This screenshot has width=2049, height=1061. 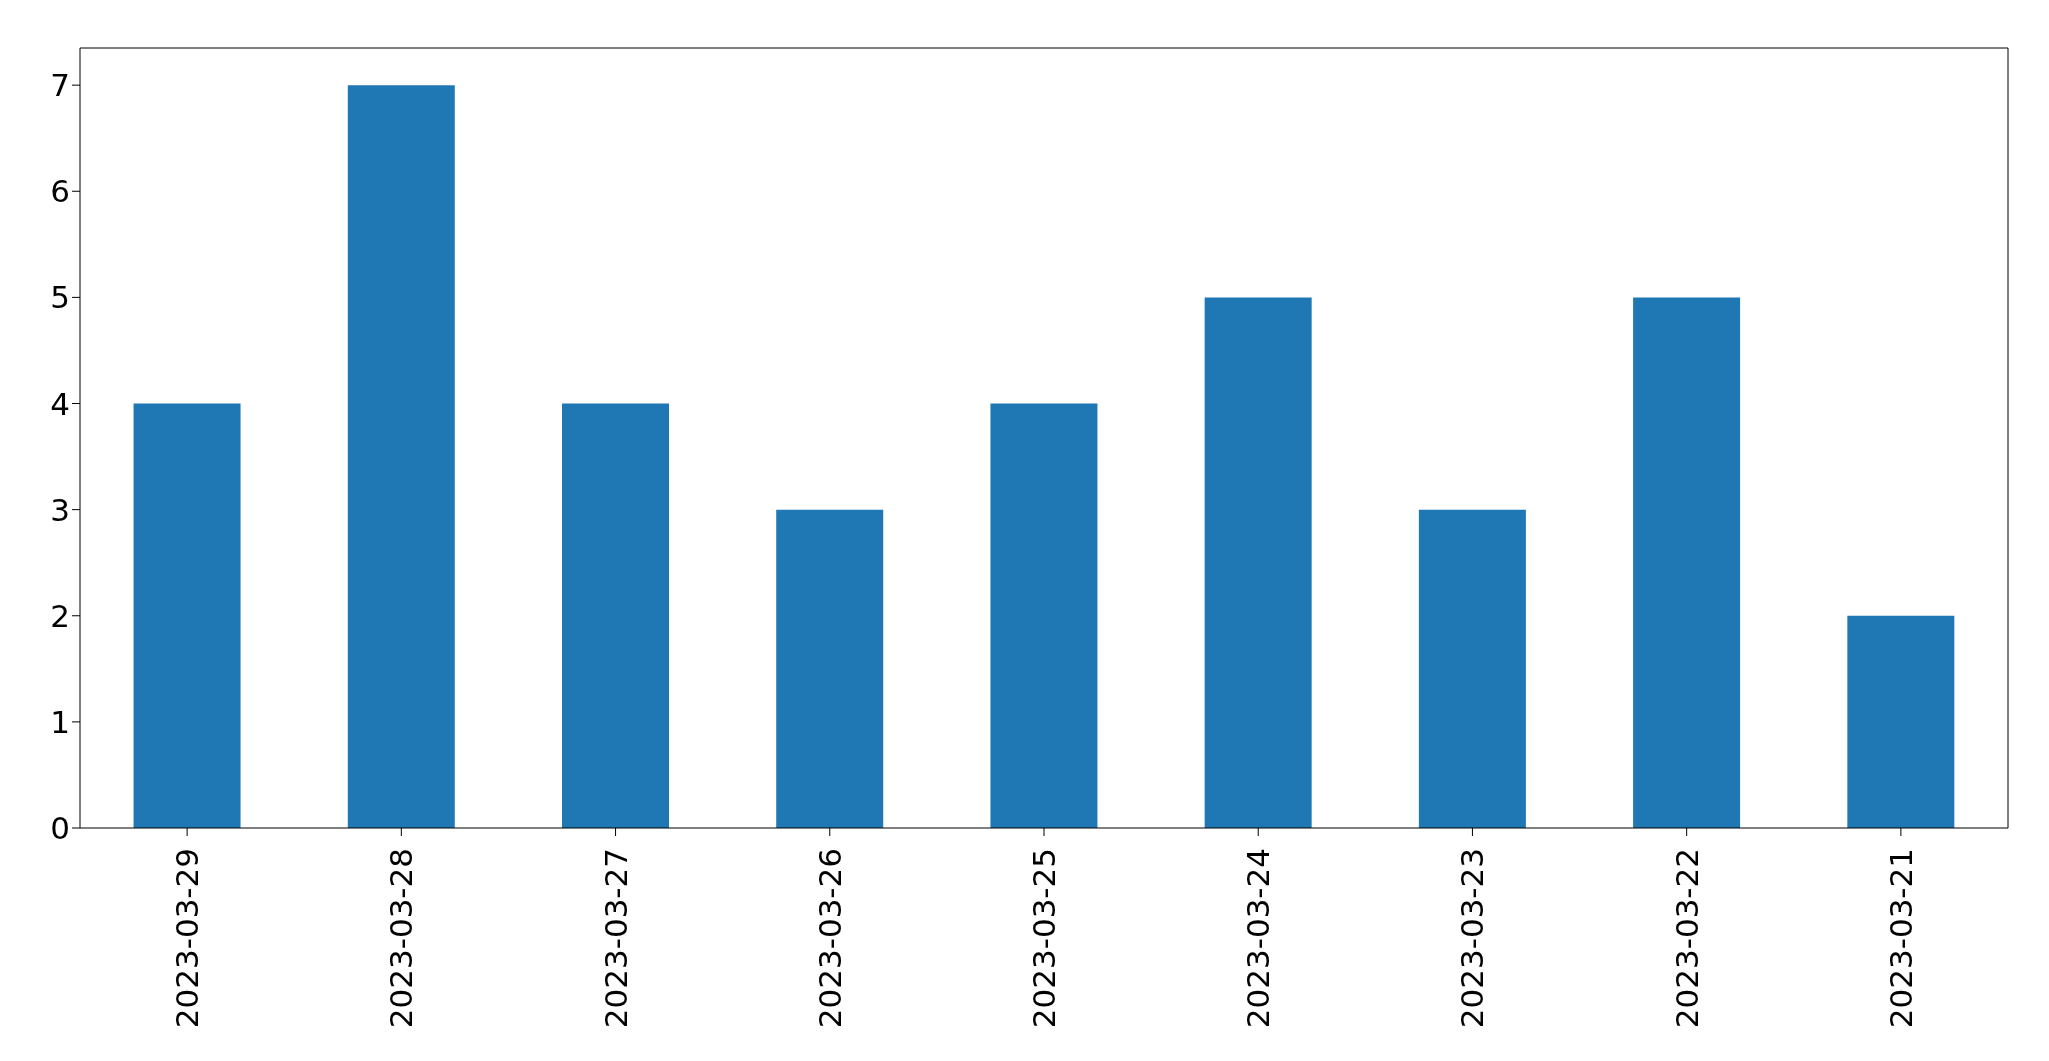 What do you see at coordinates (1044, 938) in the screenshot?
I see `x-tick-label: 2023-03-25` at bounding box center [1044, 938].